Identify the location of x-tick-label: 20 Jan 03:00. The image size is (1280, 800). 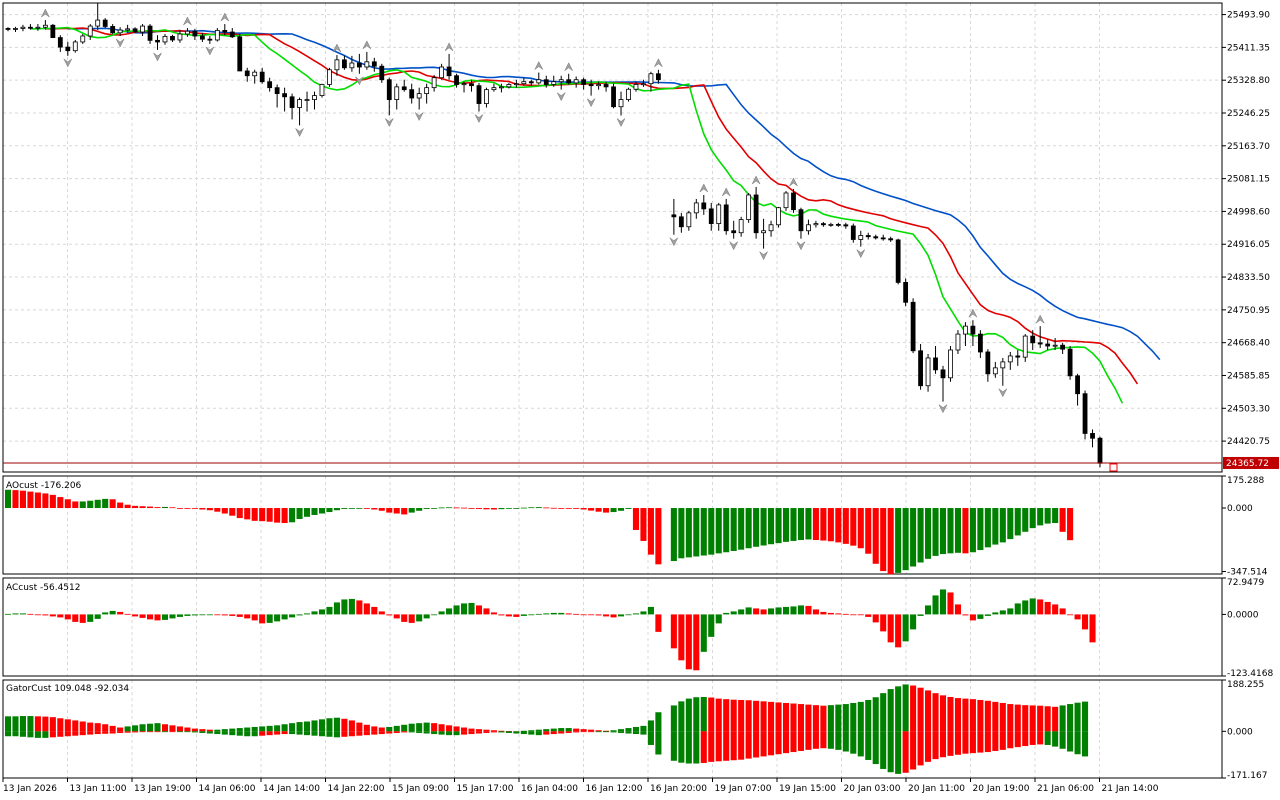
(872, 789).